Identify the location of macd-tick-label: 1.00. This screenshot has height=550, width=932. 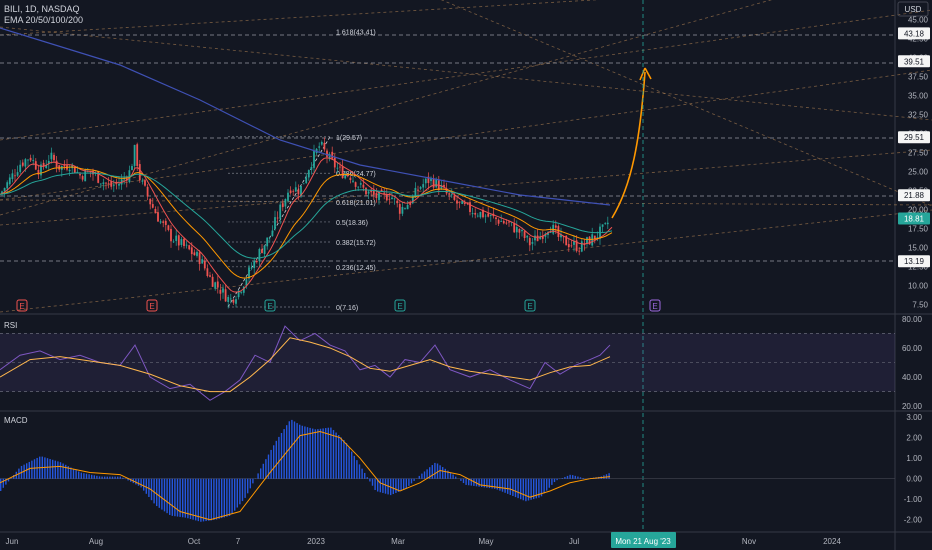
(914, 458).